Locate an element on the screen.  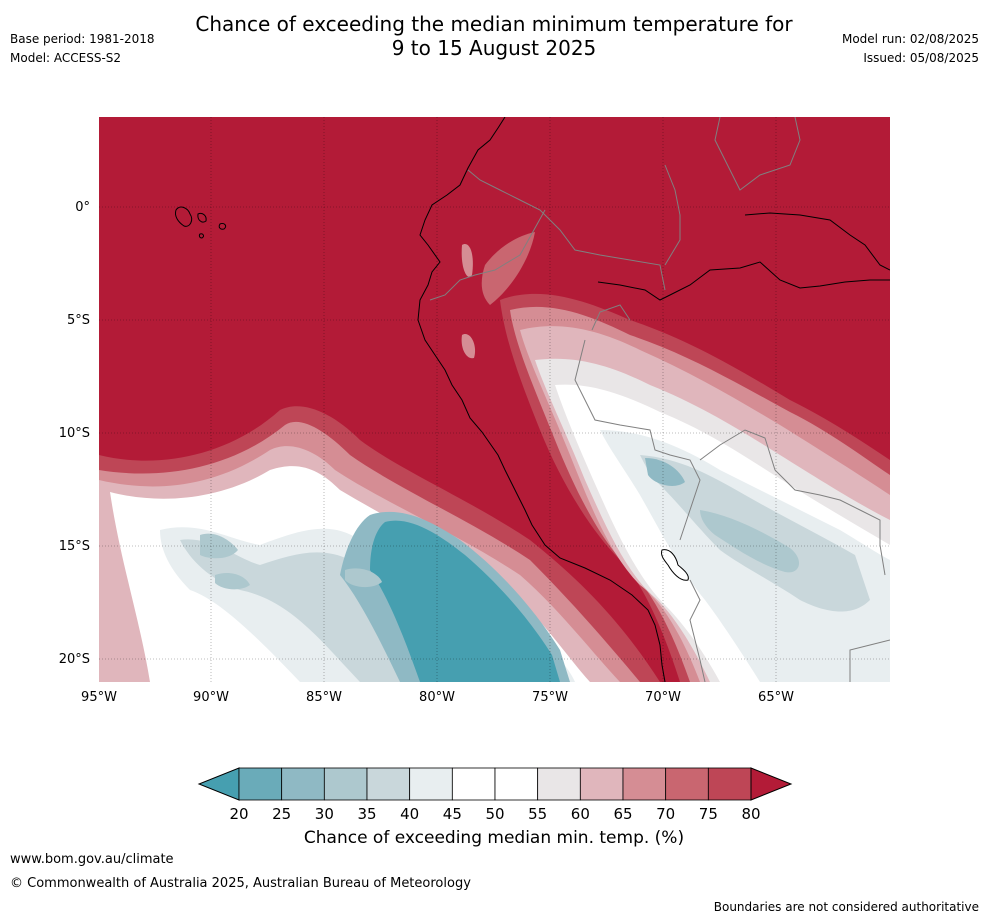
coastline-north is located at coordinates (743, 256).